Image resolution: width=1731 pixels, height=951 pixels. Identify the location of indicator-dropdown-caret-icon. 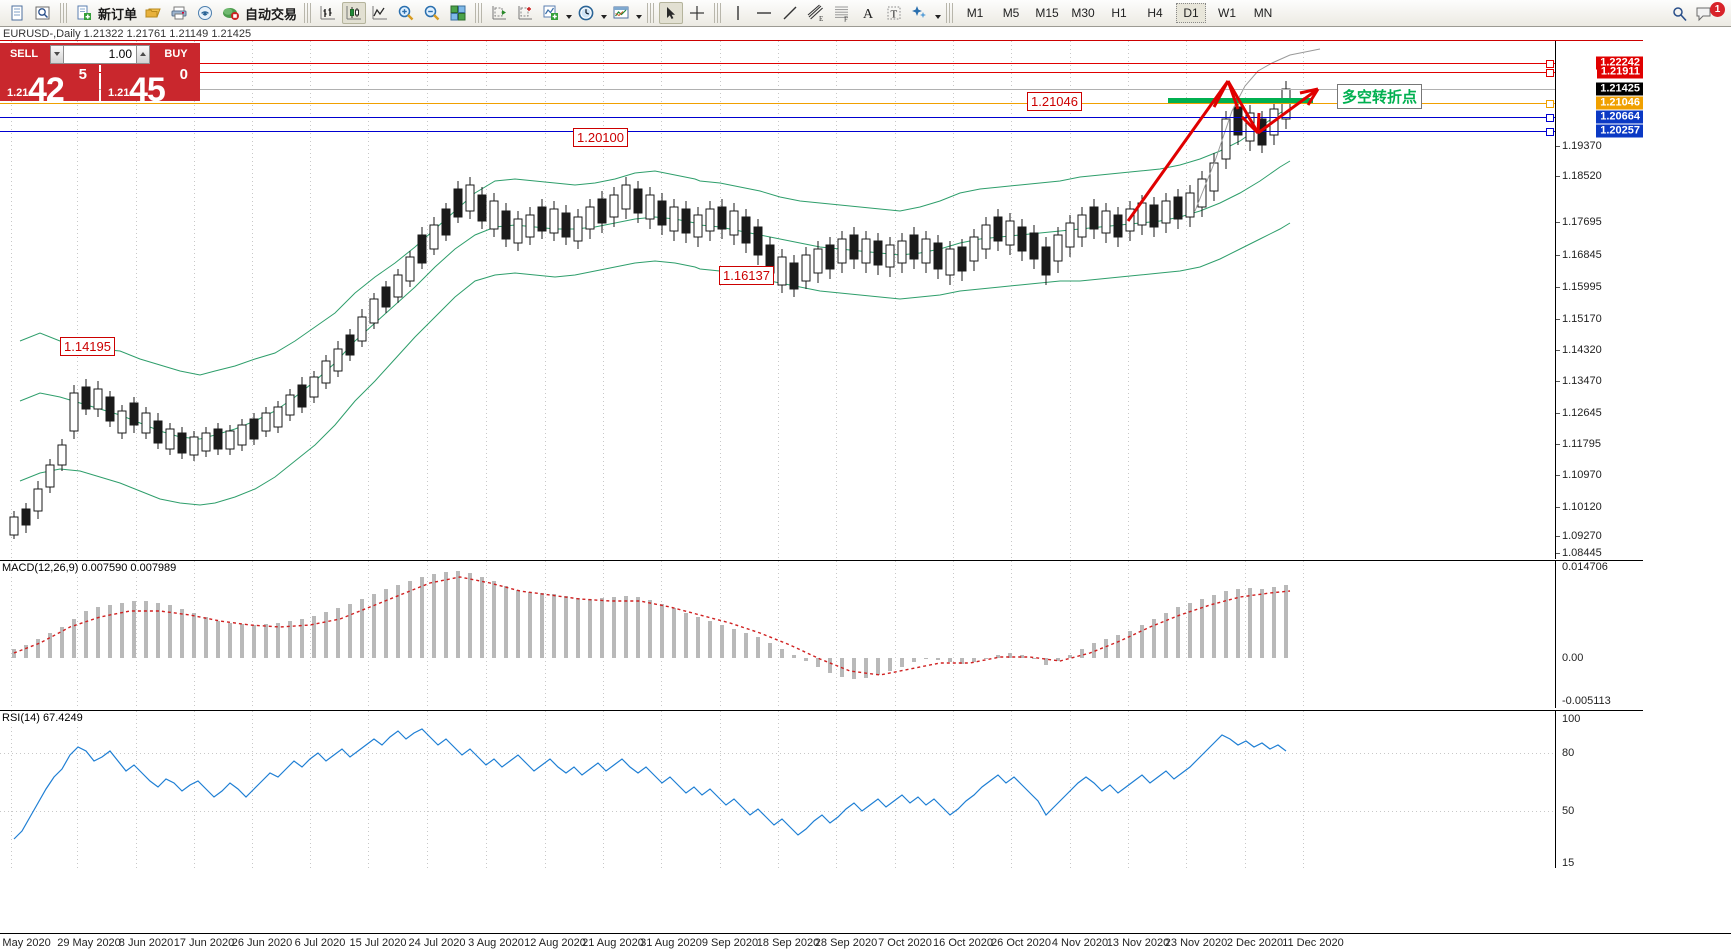
(568, 13).